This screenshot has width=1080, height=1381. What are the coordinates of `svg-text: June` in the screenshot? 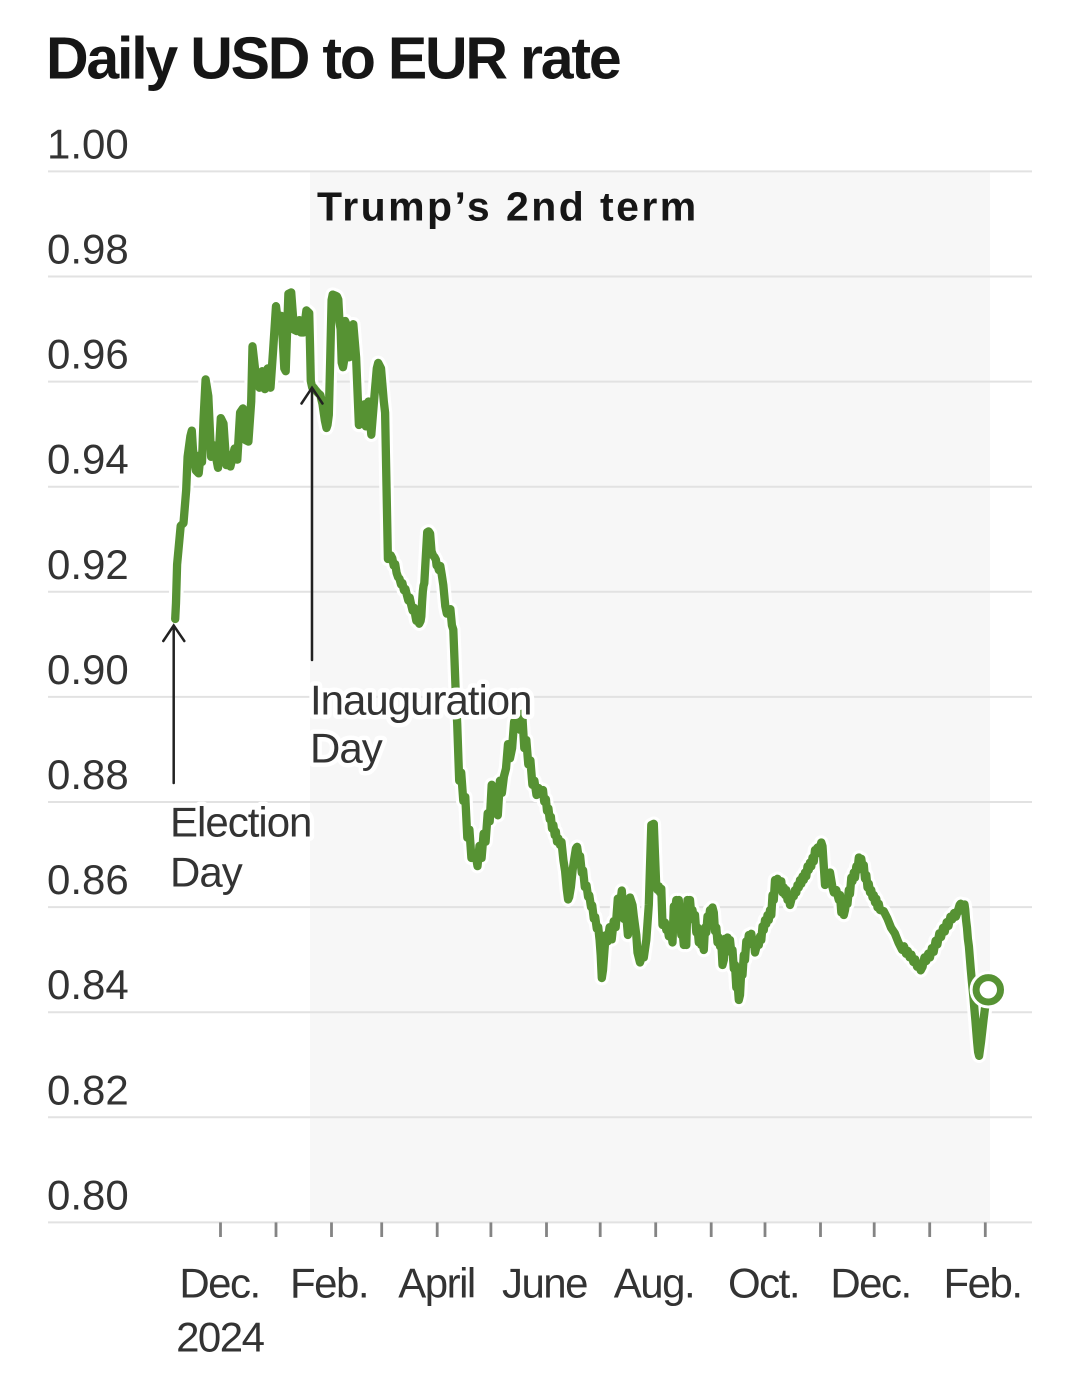 It's located at (544, 1282).